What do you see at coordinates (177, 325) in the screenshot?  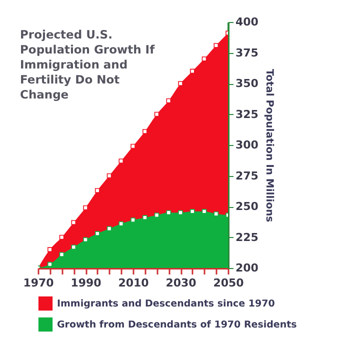 I see `legend-label: Growth from Descendants of 1970 Residents` at bounding box center [177, 325].